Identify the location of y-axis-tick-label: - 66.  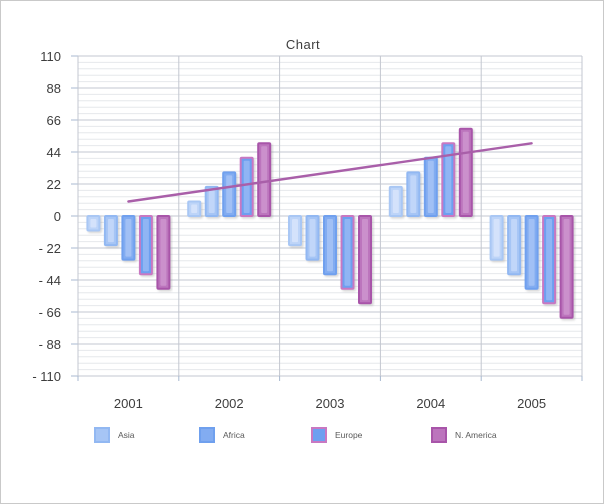
(49, 312).